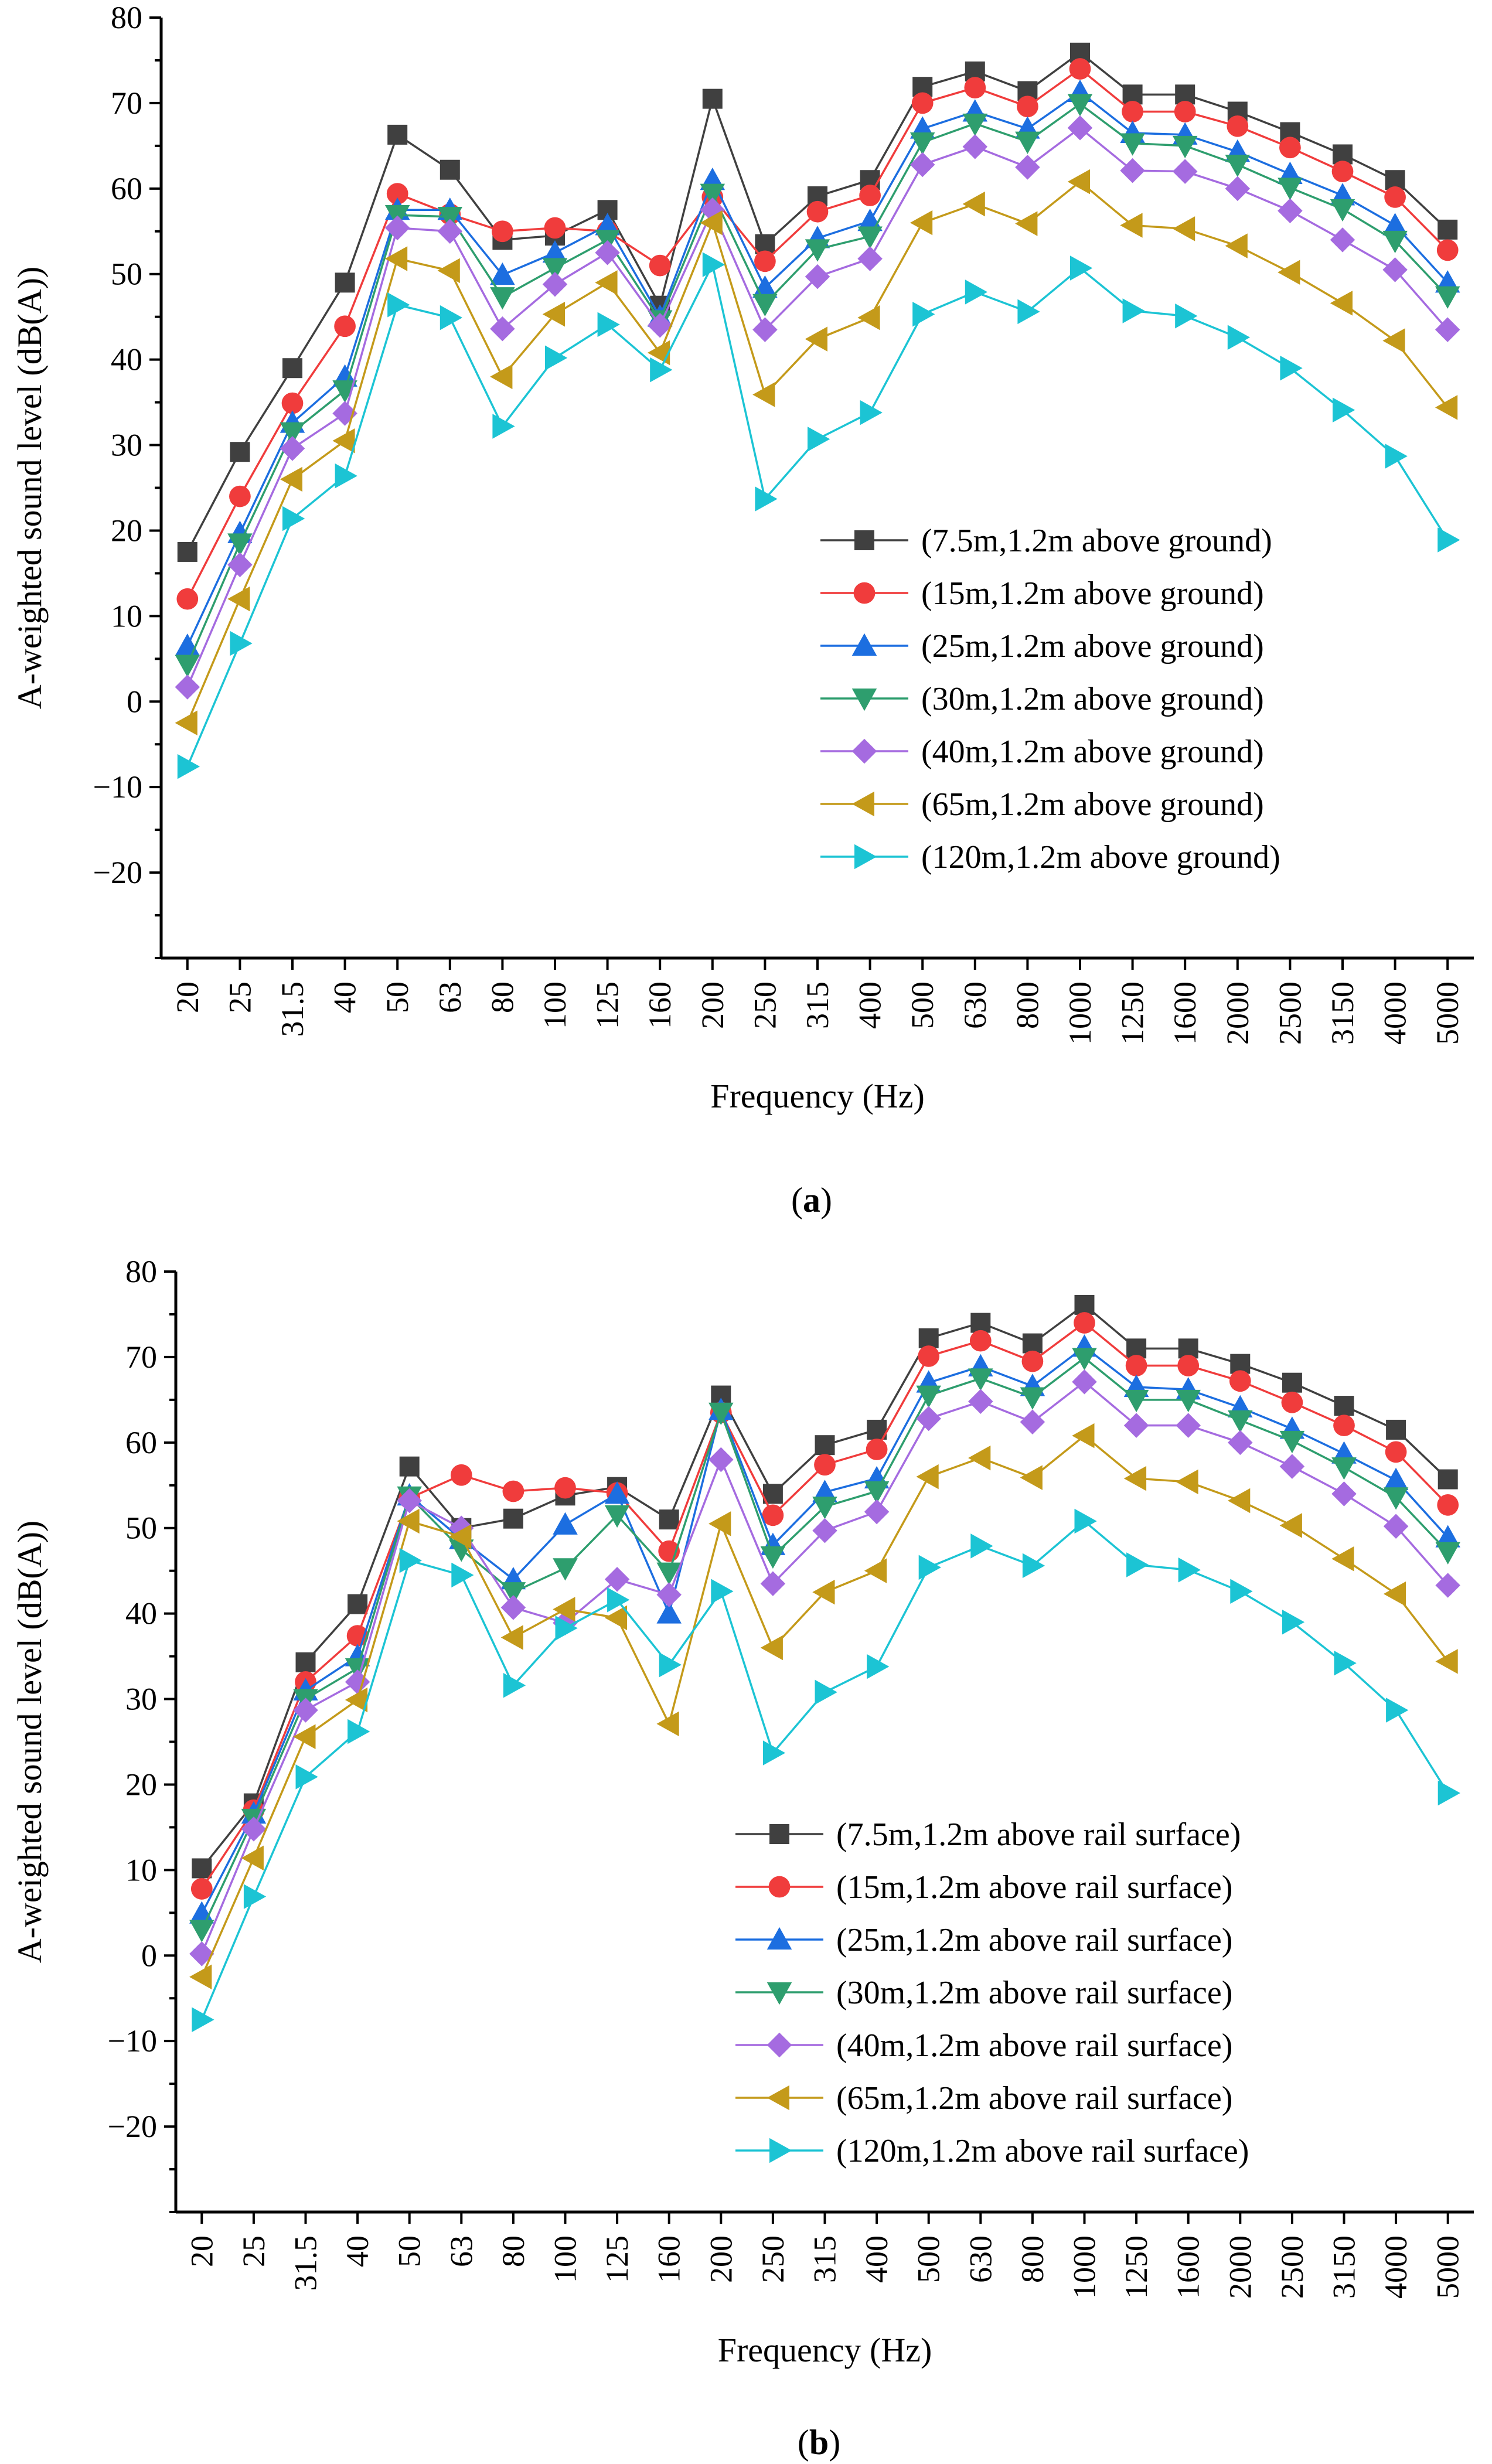  What do you see at coordinates (983, 1940) in the screenshot?
I see `legend-item: (25m,1.2m above rail surface)` at bounding box center [983, 1940].